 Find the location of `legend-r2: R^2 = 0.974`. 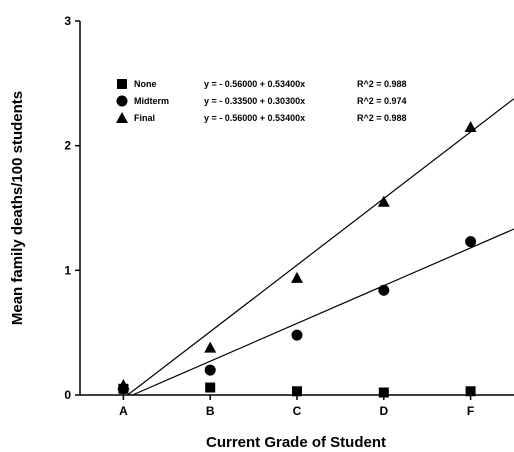

legend-r2: R^2 = 0.974 is located at coordinates (382, 101).